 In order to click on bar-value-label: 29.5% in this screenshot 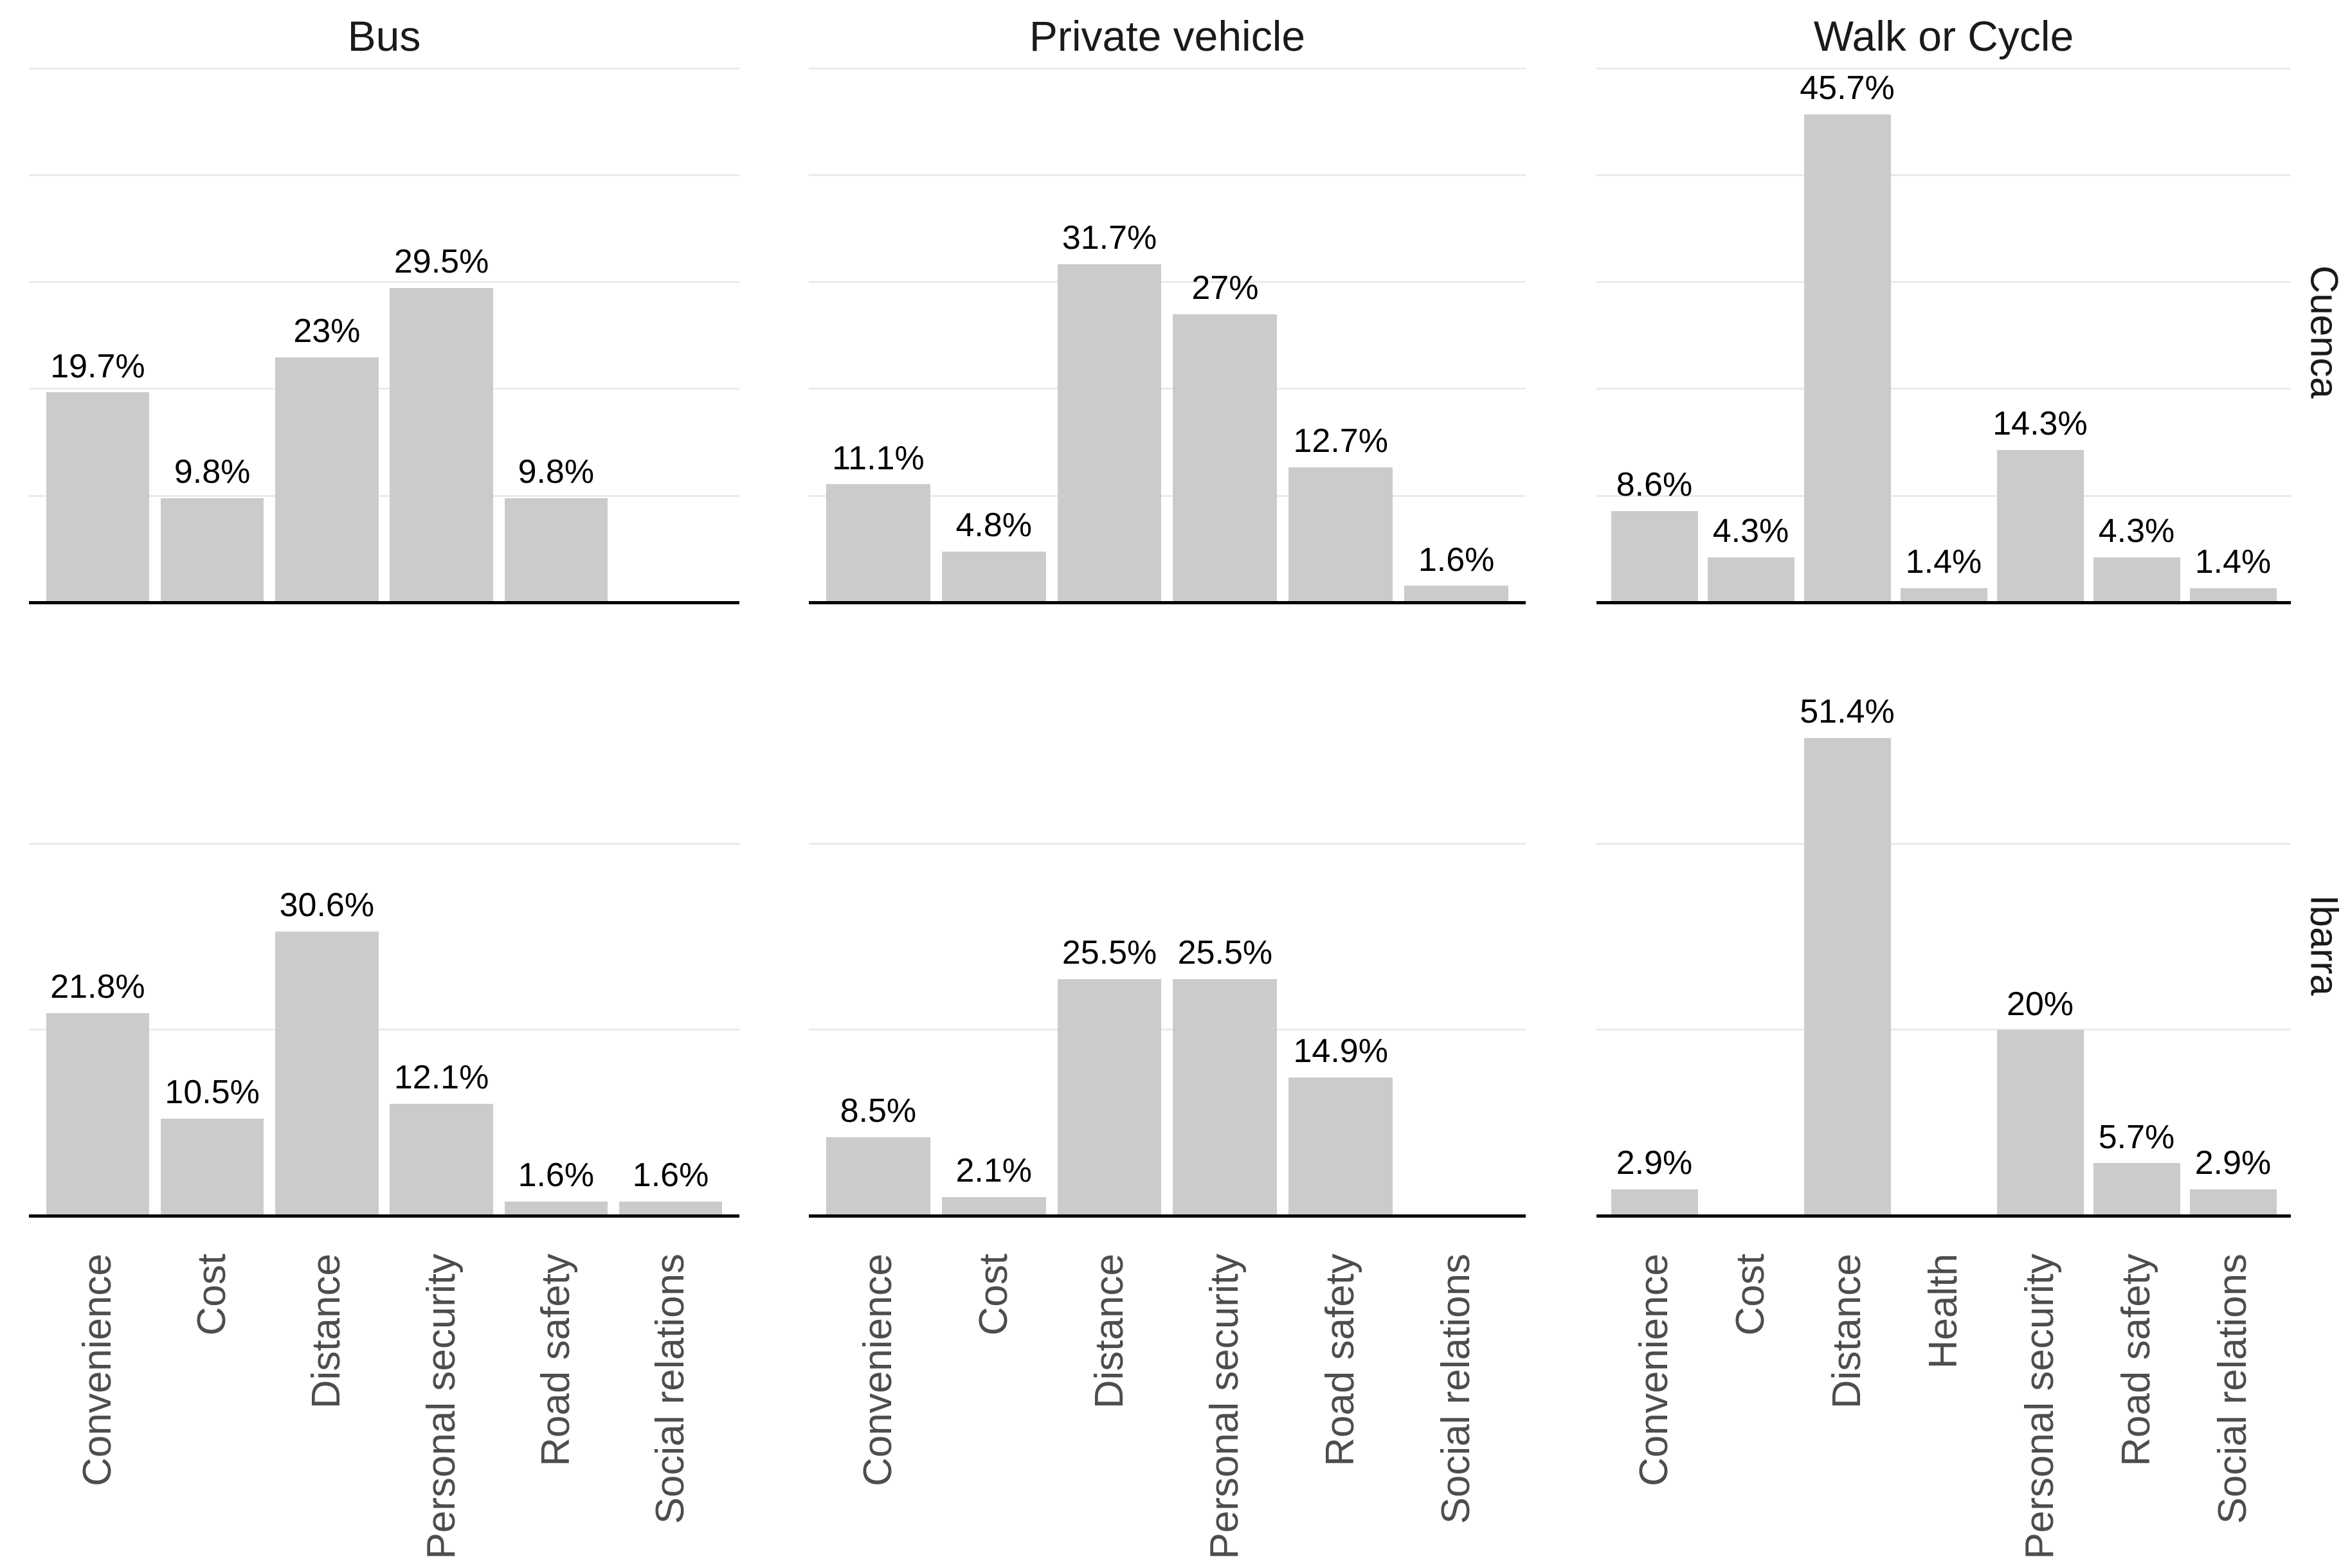, I will do `click(441, 261)`.